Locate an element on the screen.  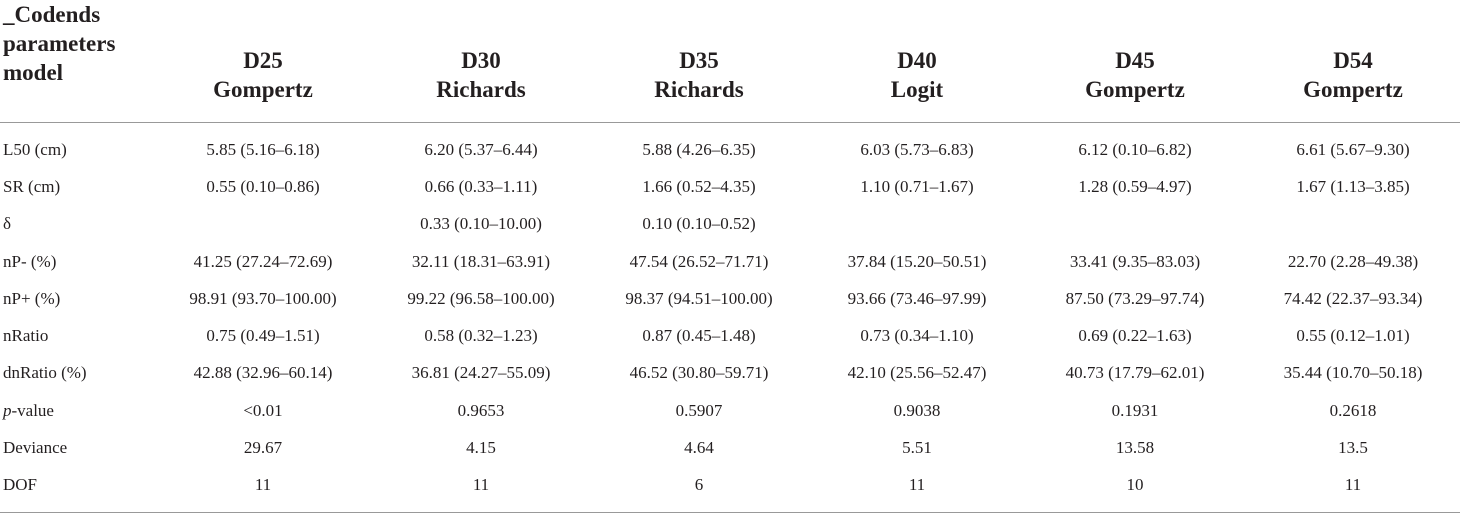
column-header-d35: D35 Richards is located at coordinates (699, 61).